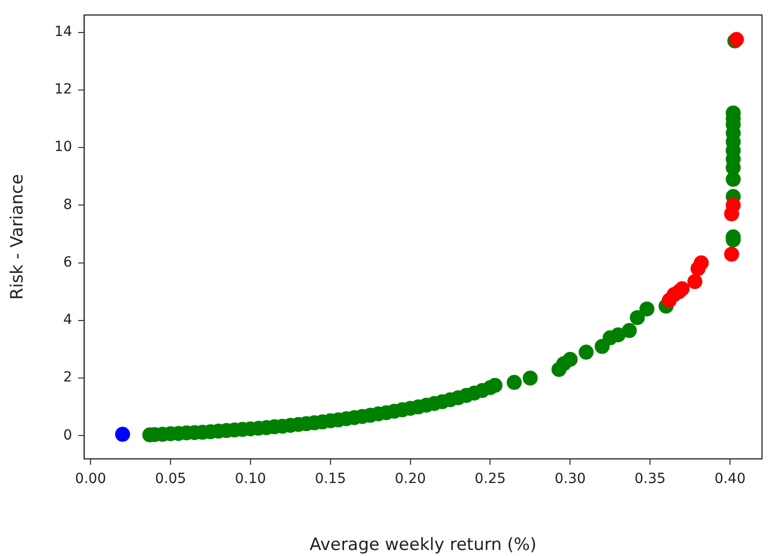  I want to click on y-tick-label: 4, so click(67, 320).